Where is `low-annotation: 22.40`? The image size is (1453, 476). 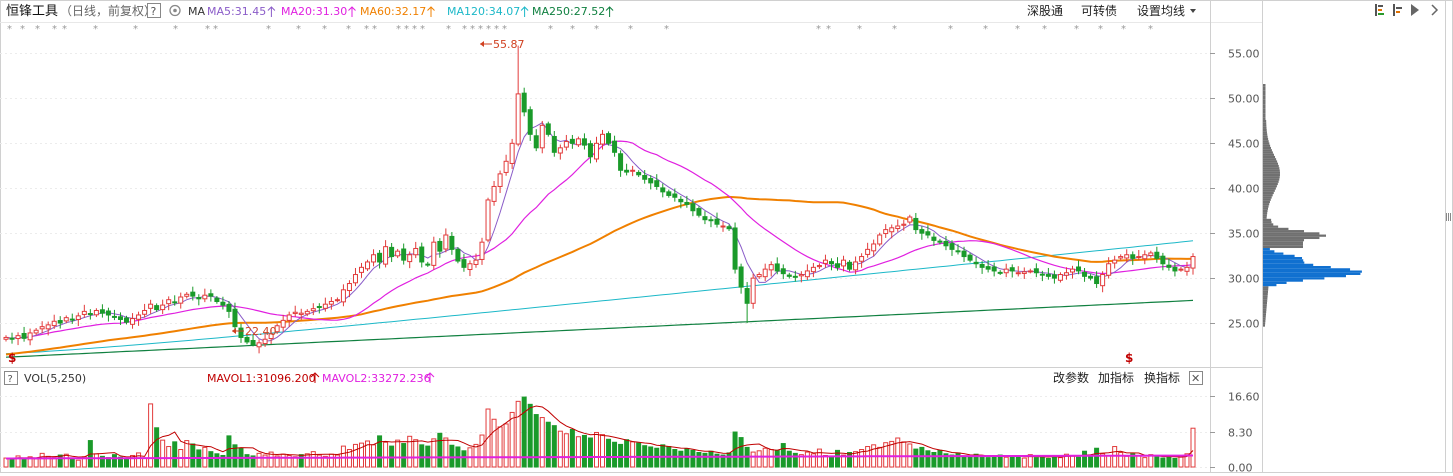
low-annotation: 22.40 is located at coordinates (254, 331).